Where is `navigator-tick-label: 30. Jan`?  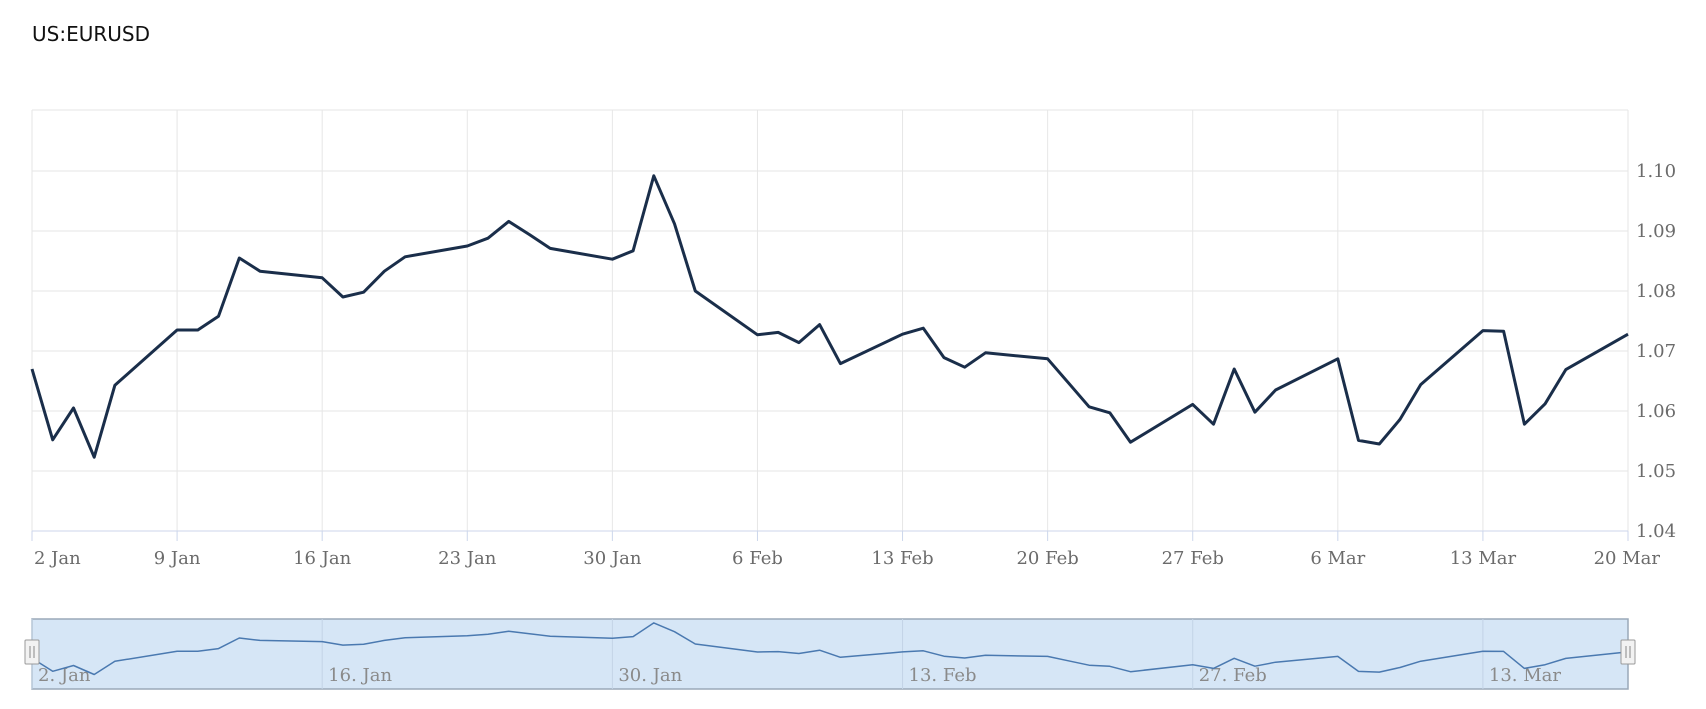
navigator-tick-label: 30. Jan is located at coordinates (650, 675).